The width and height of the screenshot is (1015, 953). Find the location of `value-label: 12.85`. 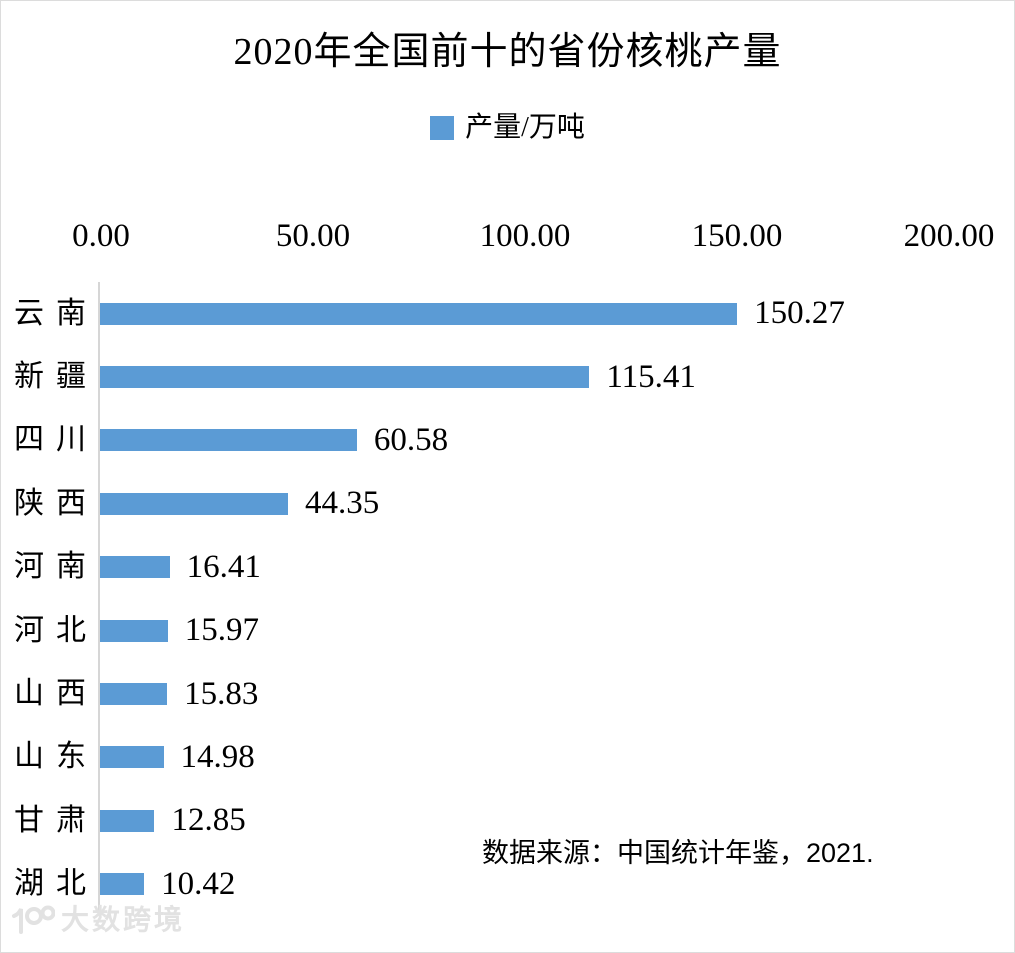

value-label: 12.85 is located at coordinates (208, 820).